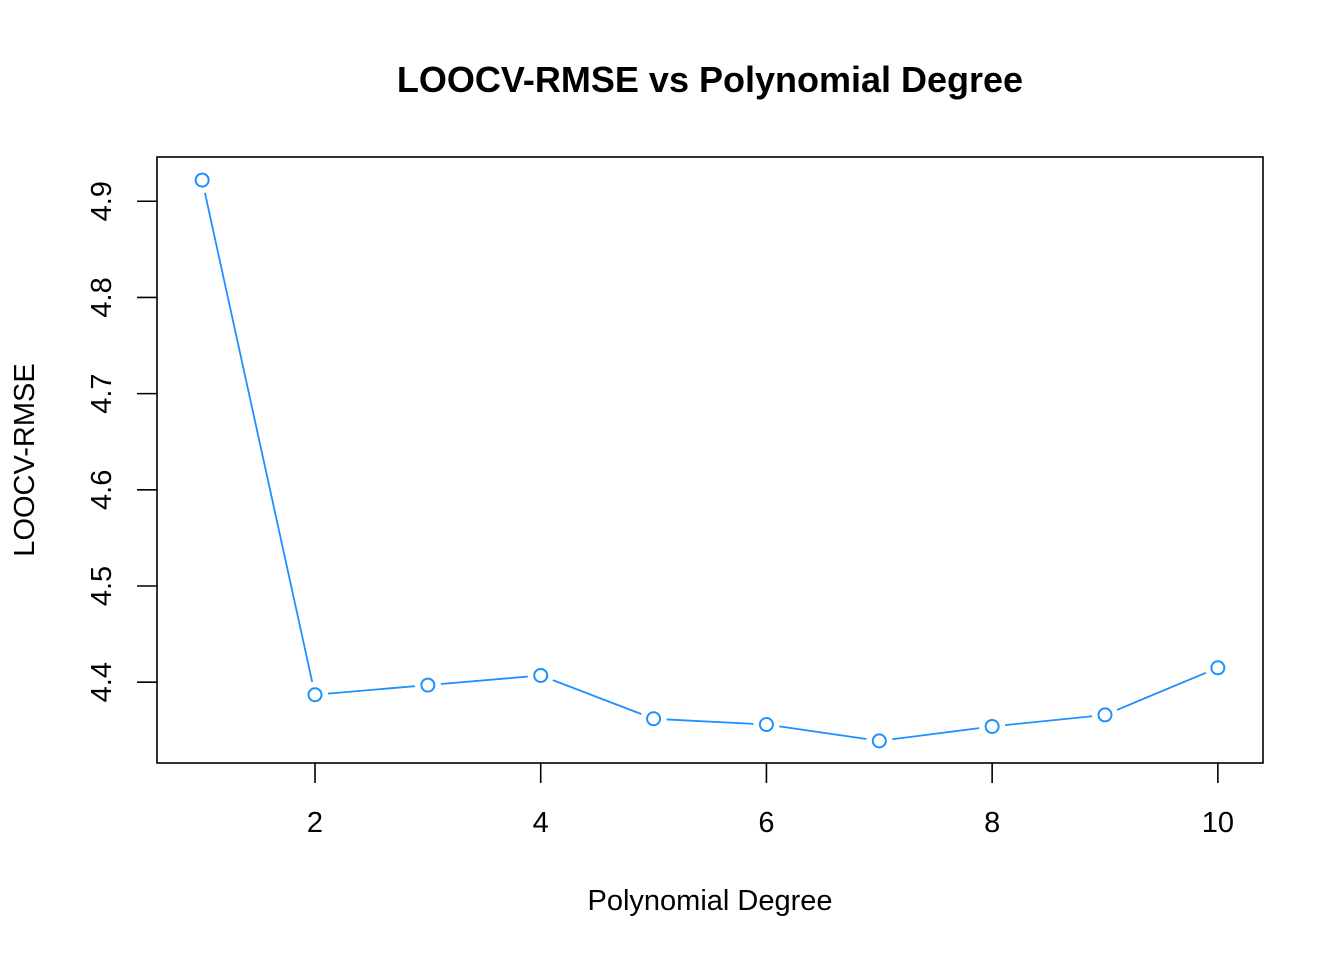 This screenshot has width=1344, height=960. What do you see at coordinates (709, 901) in the screenshot?
I see `x-axis-label: Polynomial Degree` at bounding box center [709, 901].